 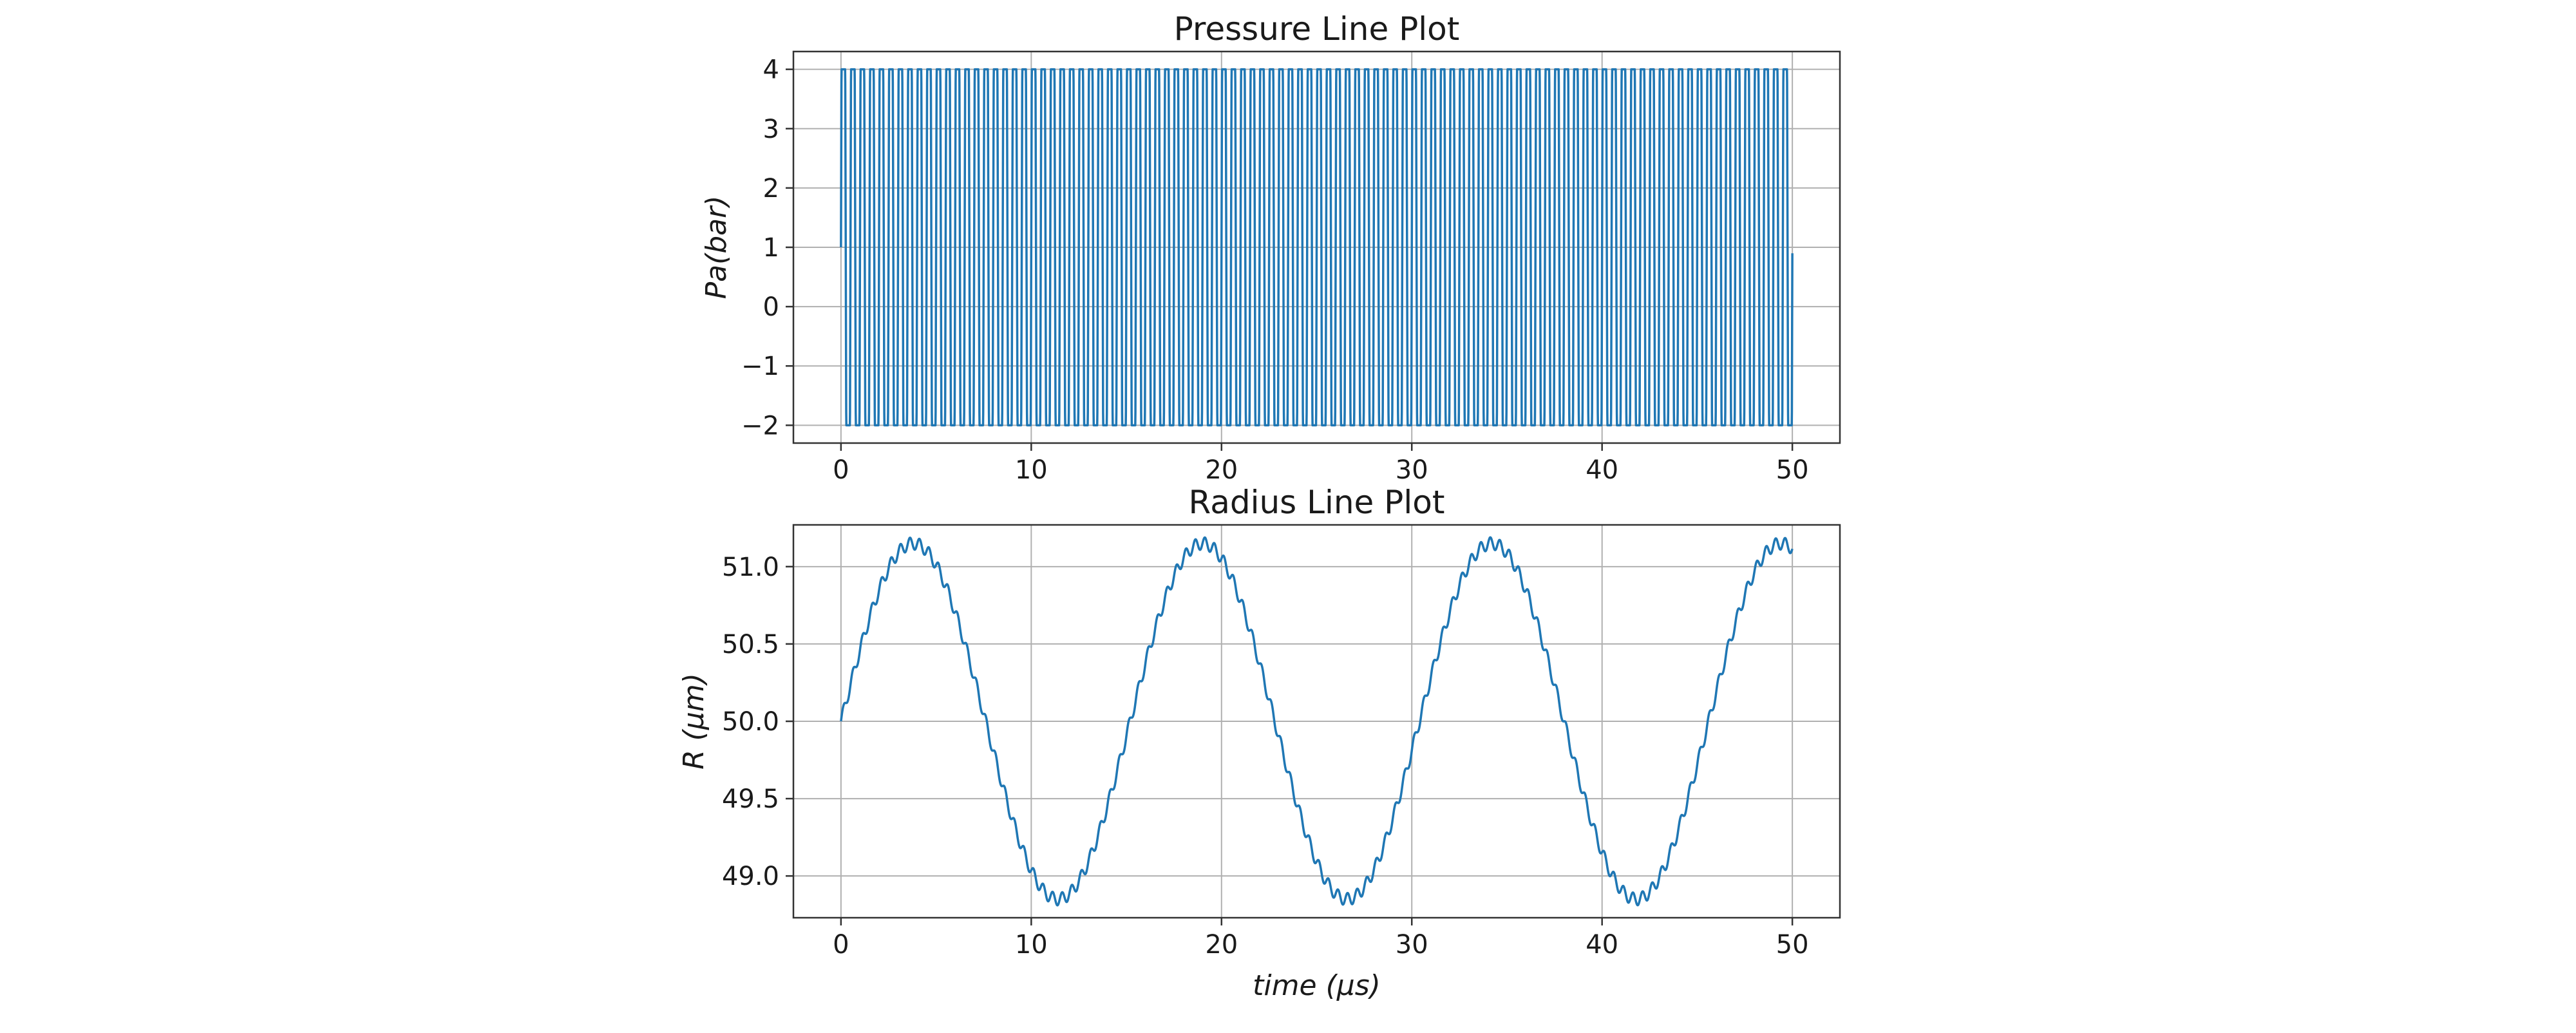 What do you see at coordinates (750, 722) in the screenshot?
I see `y-tick-label: 50.0` at bounding box center [750, 722].